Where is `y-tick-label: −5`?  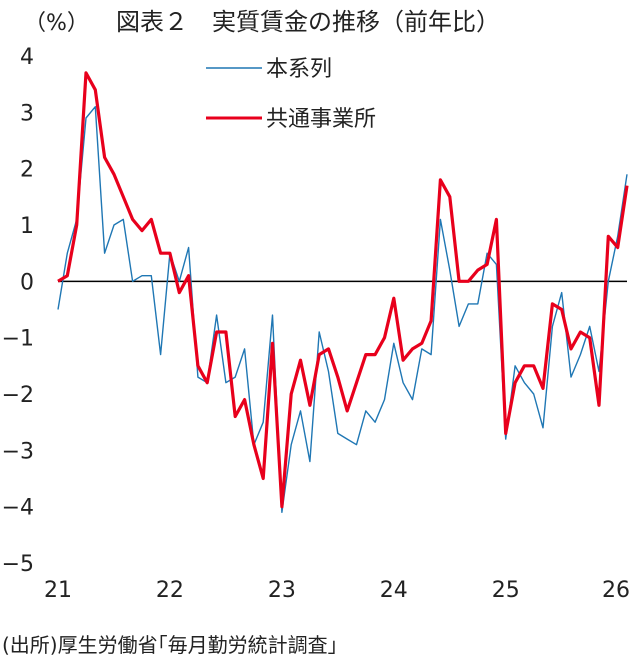
y-tick-label: −5 is located at coordinates (18, 564).